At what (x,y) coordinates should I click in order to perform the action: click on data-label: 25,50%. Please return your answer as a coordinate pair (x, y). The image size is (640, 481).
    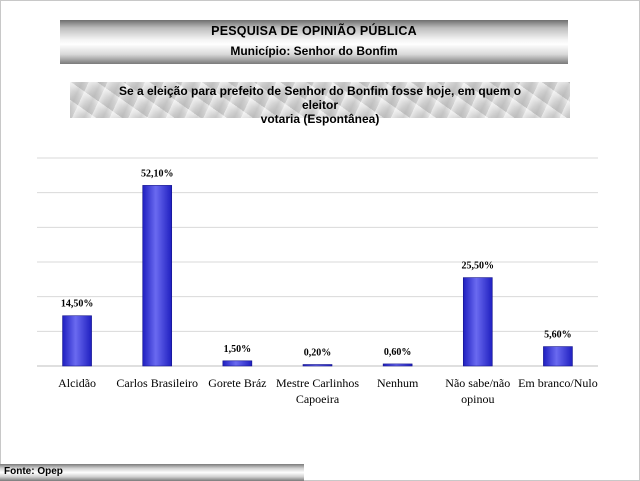
    Looking at the image, I should click on (478, 266).